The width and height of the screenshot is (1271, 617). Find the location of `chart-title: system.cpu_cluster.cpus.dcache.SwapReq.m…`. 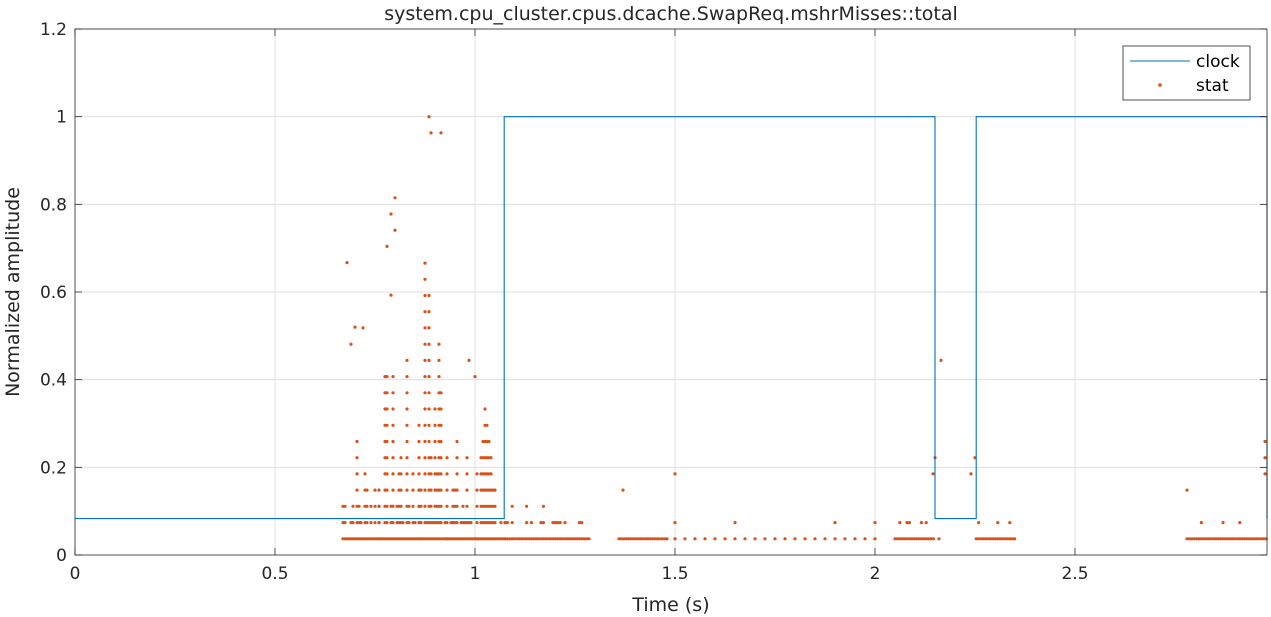

chart-title: system.cpu_cluster.cpus.dcache.SwapReq.m… is located at coordinates (671, 14).